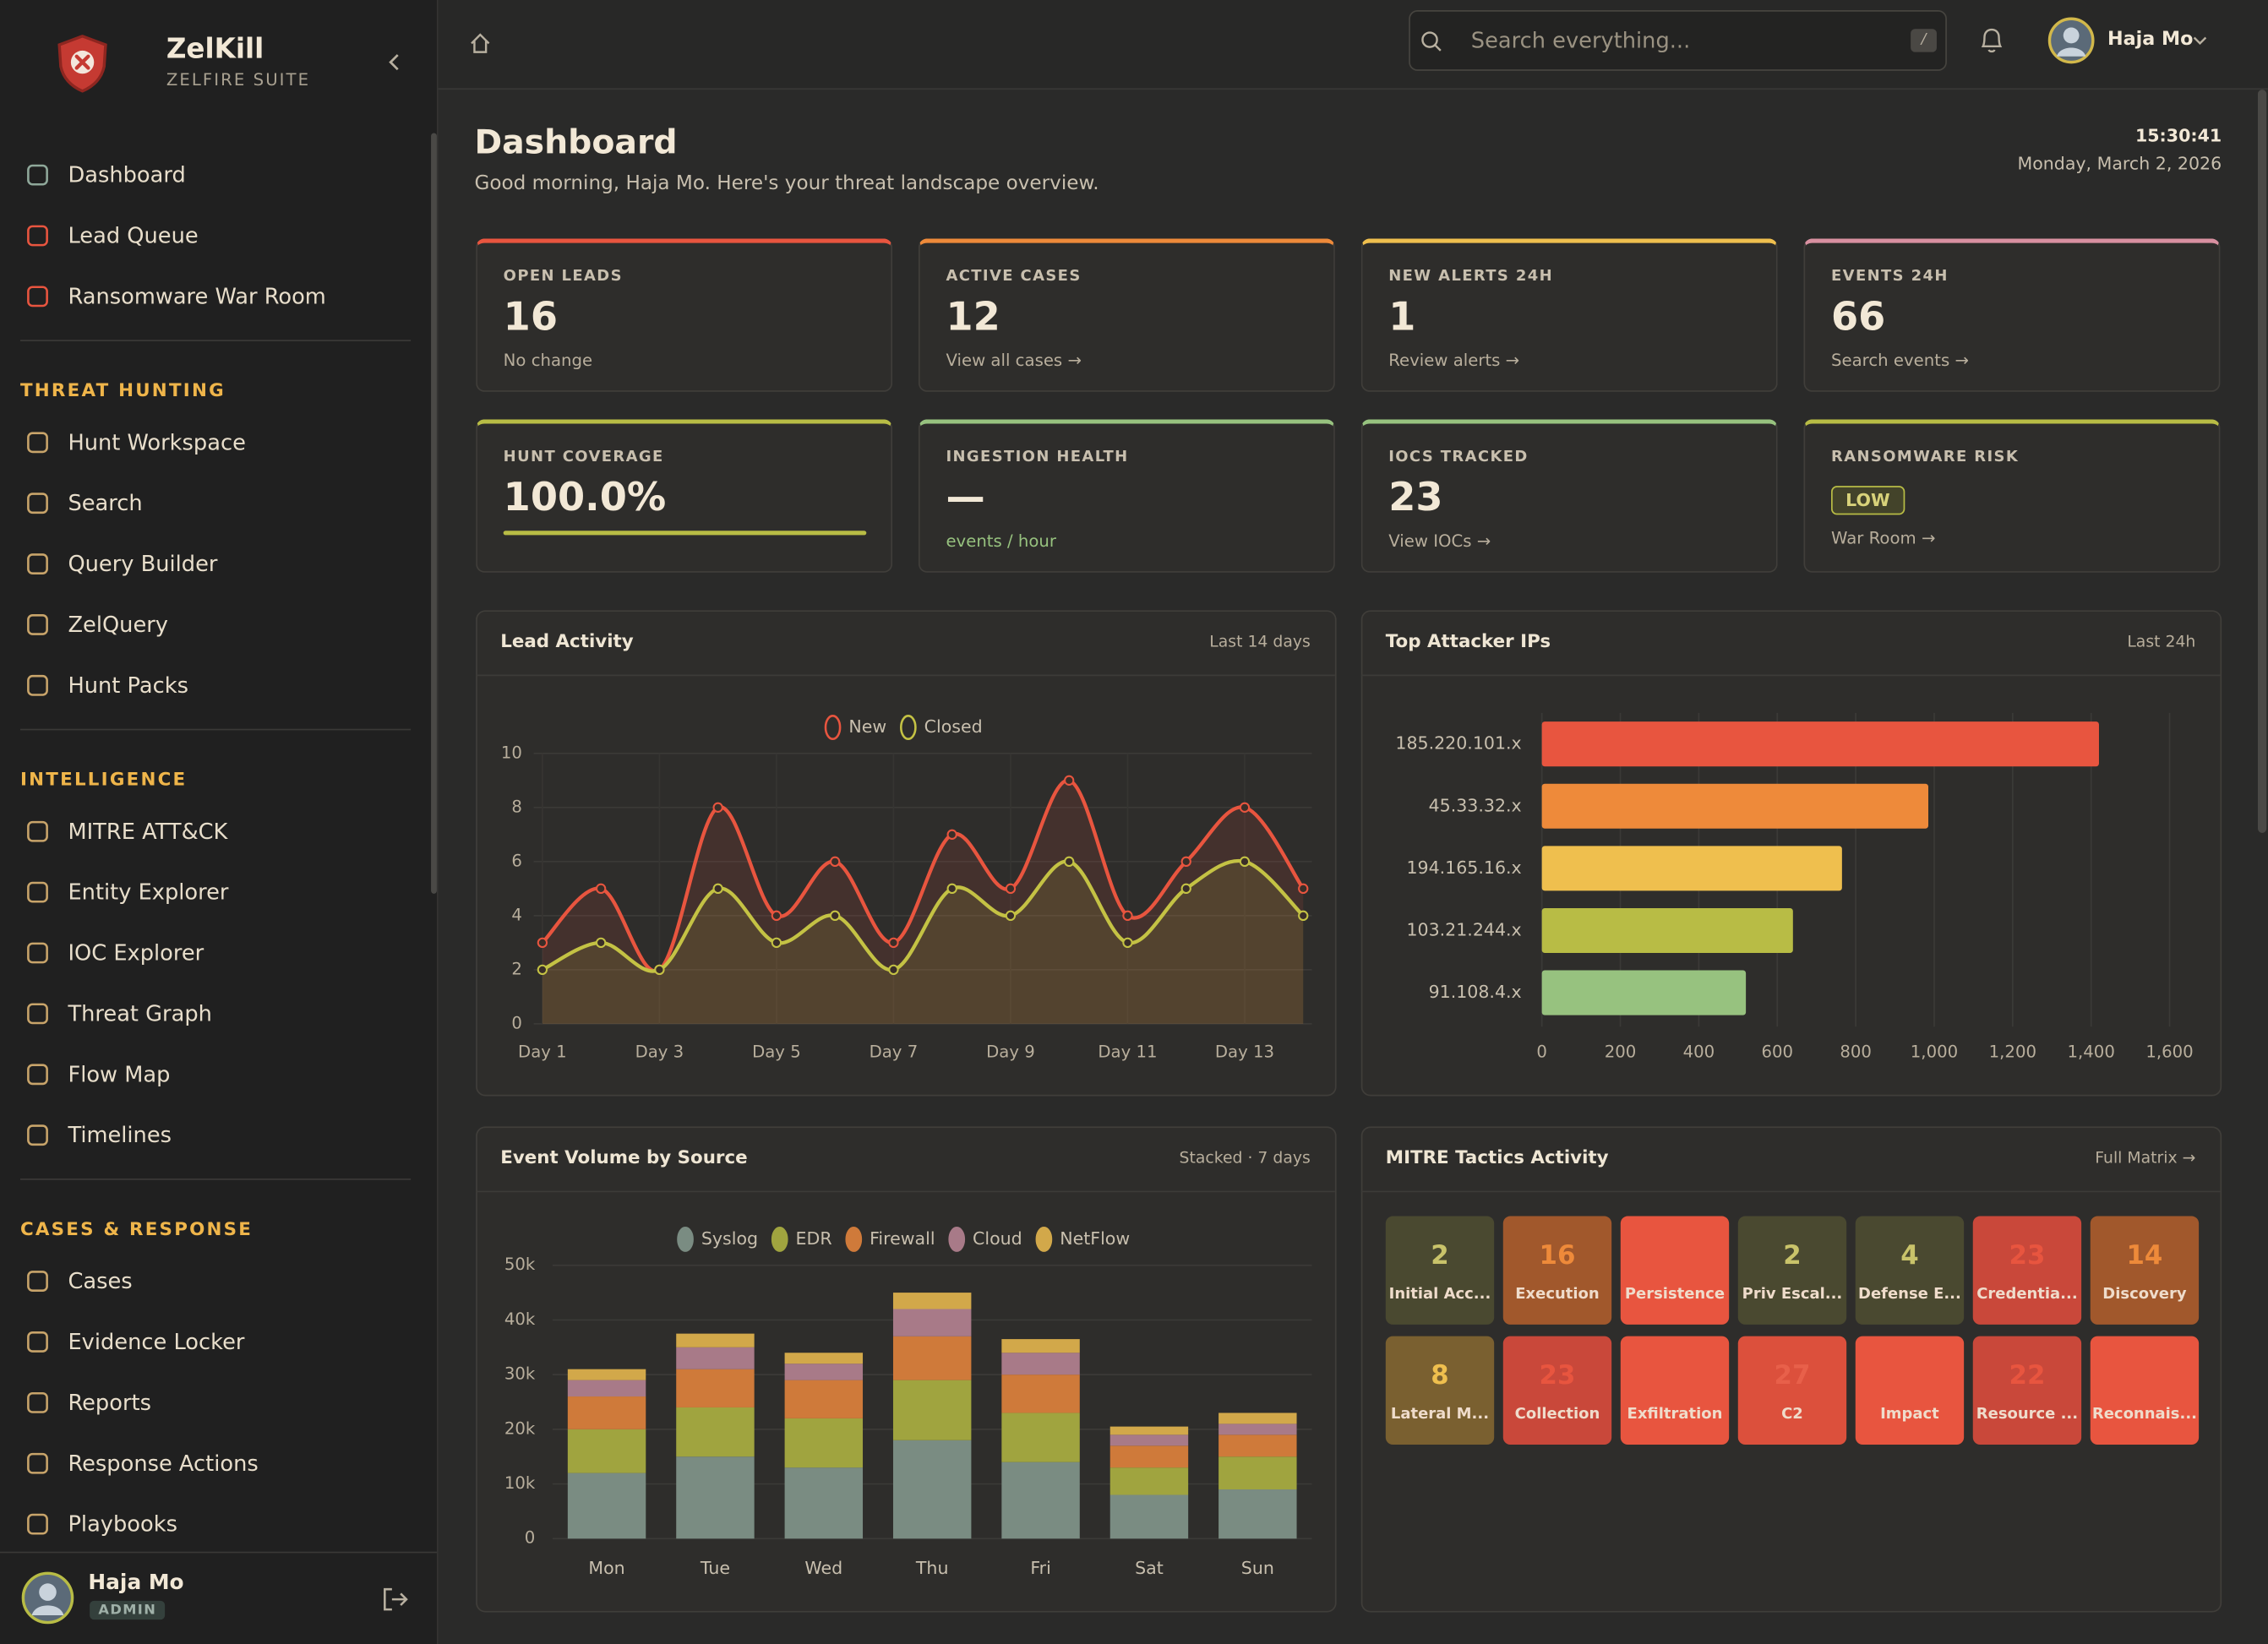 The height and width of the screenshot is (1644, 2268). What do you see at coordinates (1454, 360) in the screenshot?
I see `kpi-note: Review alerts →` at bounding box center [1454, 360].